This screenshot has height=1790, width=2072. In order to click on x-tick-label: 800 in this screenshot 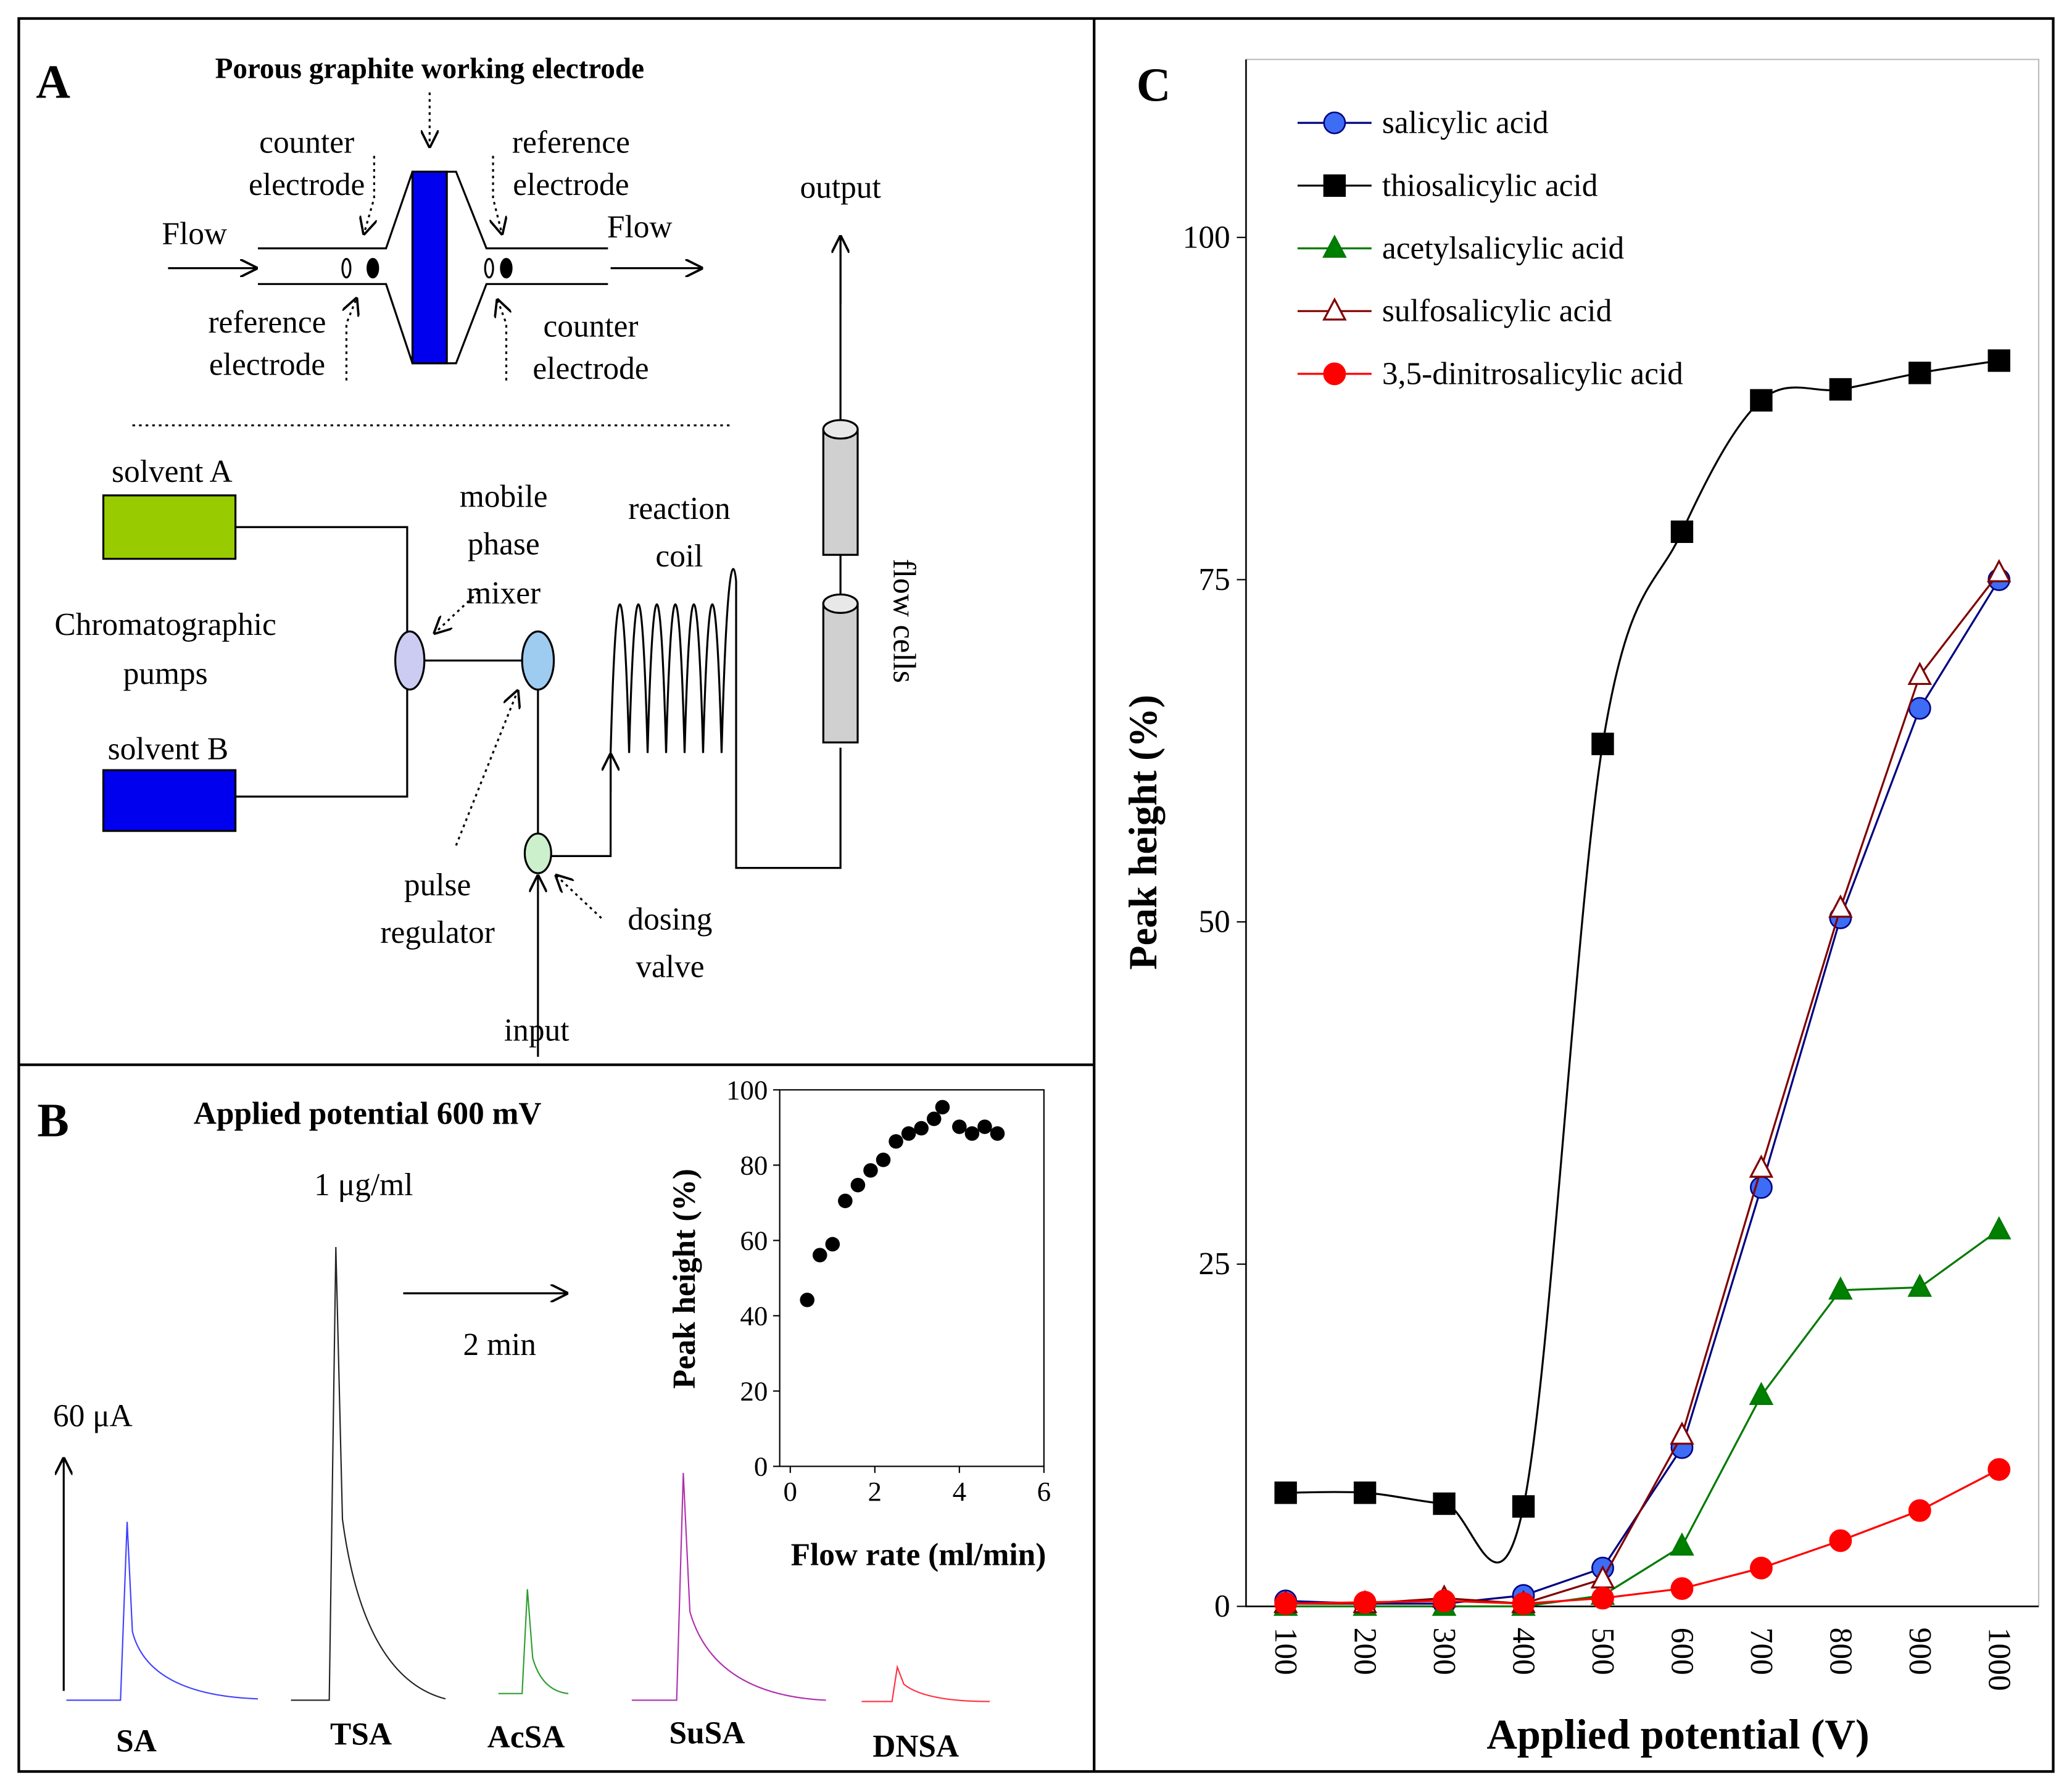, I will do `click(1840, 1651)`.